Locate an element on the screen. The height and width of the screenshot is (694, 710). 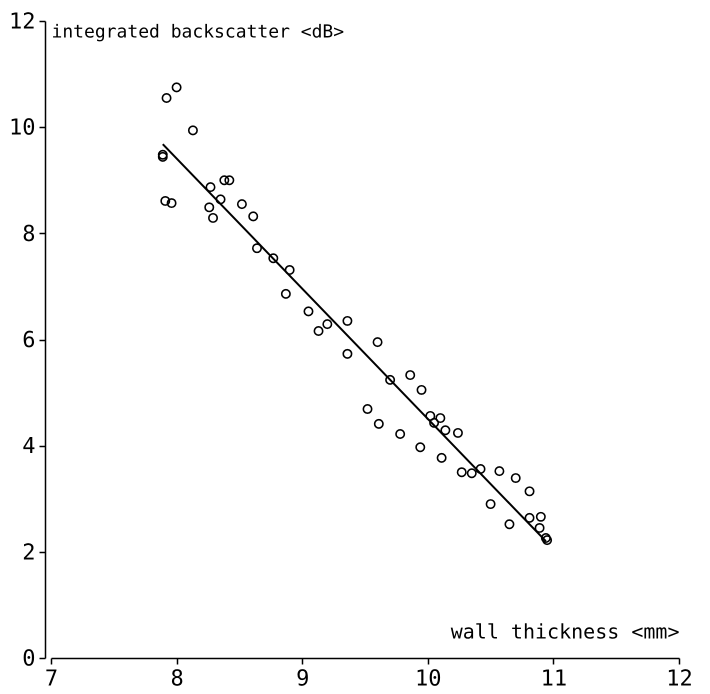
x-axis-title: wall thickness <mm> is located at coordinates (565, 632).